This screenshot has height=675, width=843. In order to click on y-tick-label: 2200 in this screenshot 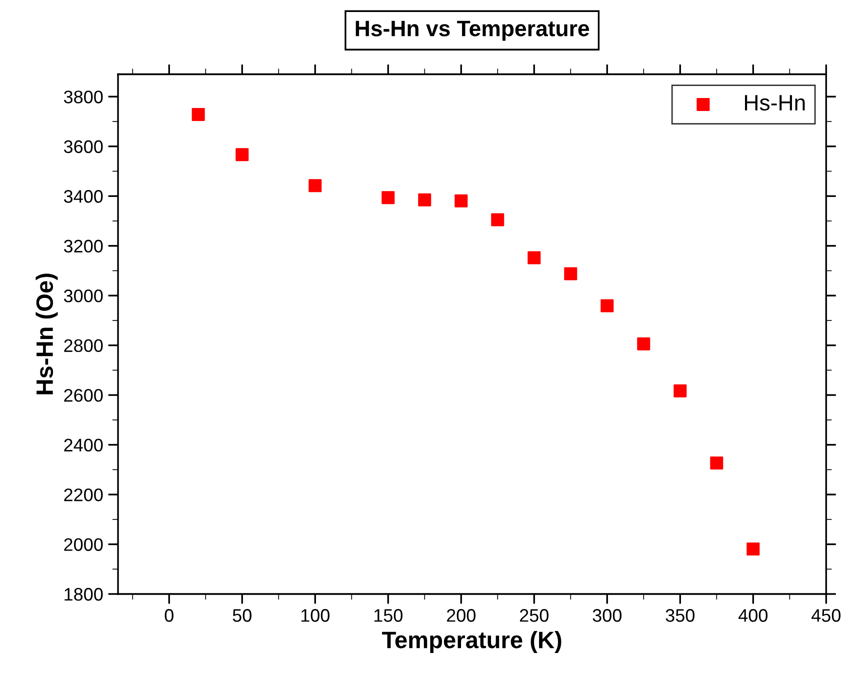, I will do `click(83, 495)`.